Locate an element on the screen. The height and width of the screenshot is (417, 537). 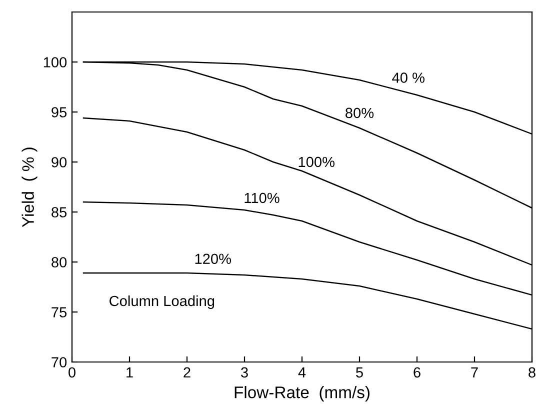
x-tick-label: 7 is located at coordinates (474, 372).